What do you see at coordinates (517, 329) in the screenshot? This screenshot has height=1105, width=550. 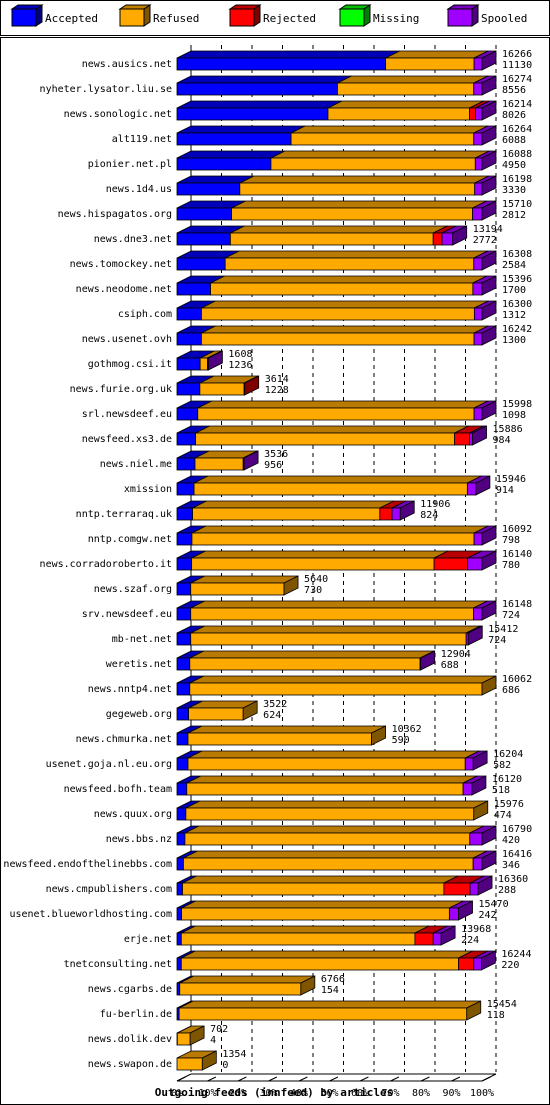 I see `value-label-total: 16242` at bounding box center [517, 329].